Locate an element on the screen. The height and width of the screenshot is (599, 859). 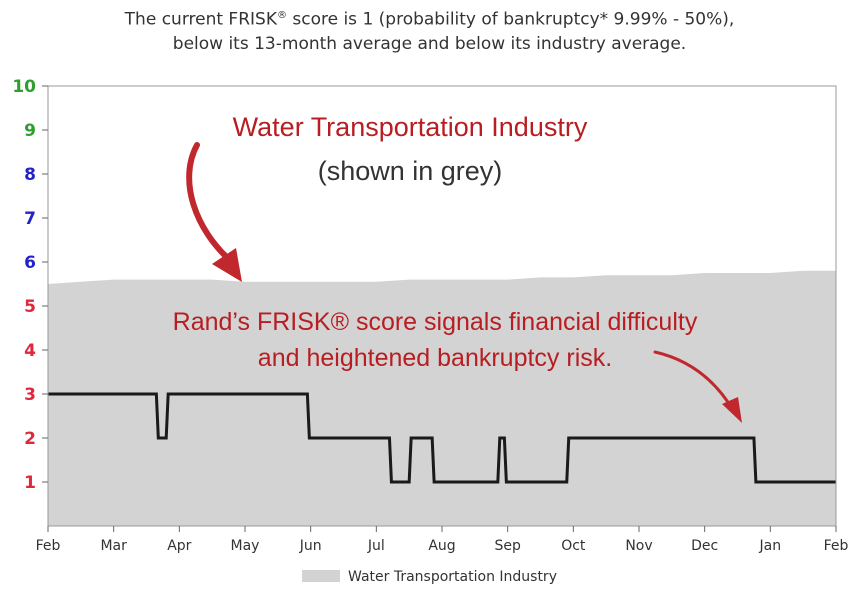
company-score-layer is located at coordinates (442, 438).